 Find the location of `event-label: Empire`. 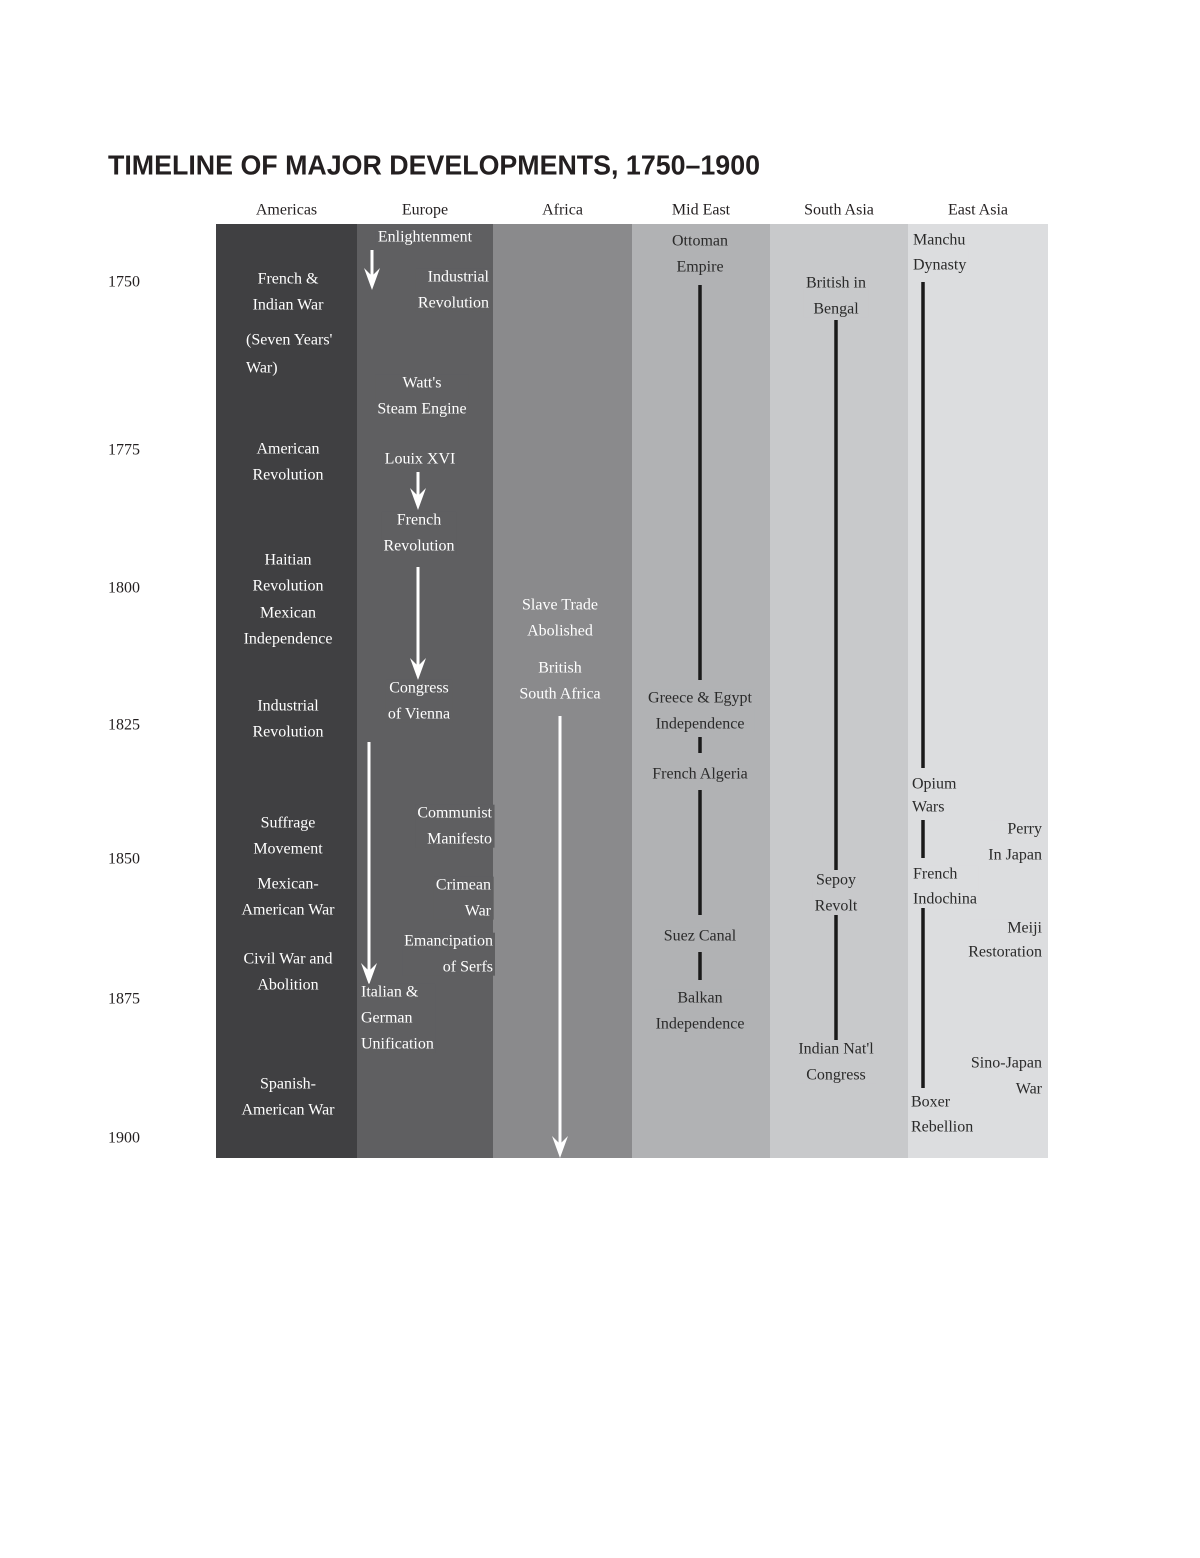

event-label: Empire is located at coordinates (699, 267).